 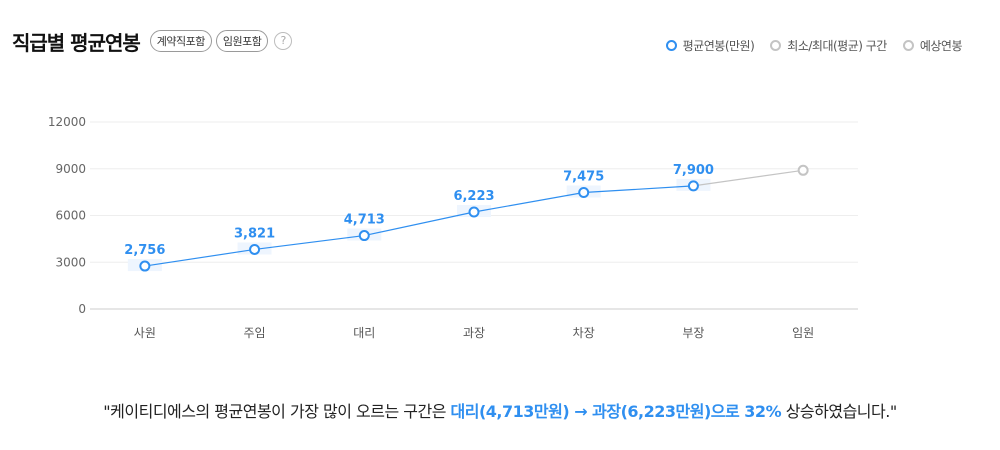 What do you see at coordinates (242, 41) in the screenshot?
I see `executive-included-badge: 임원포함` at bounding box center [242, 41].